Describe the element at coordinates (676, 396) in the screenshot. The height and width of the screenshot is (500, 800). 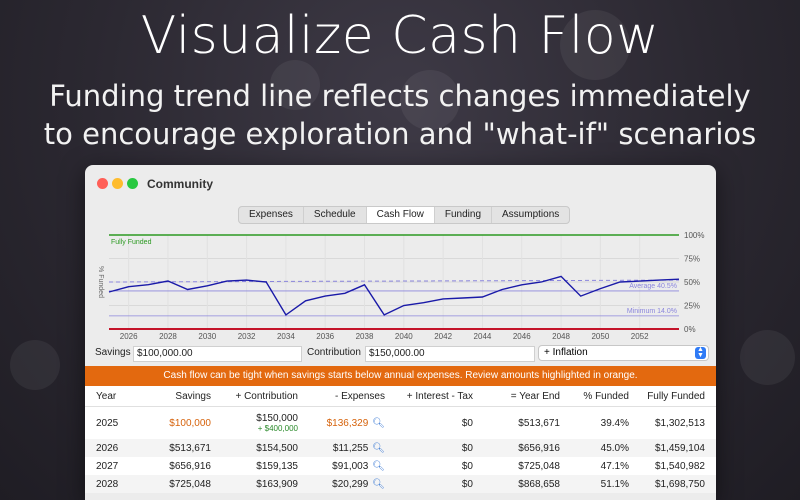
I see `column-header-fully-funded: Fully Funded` at that location.